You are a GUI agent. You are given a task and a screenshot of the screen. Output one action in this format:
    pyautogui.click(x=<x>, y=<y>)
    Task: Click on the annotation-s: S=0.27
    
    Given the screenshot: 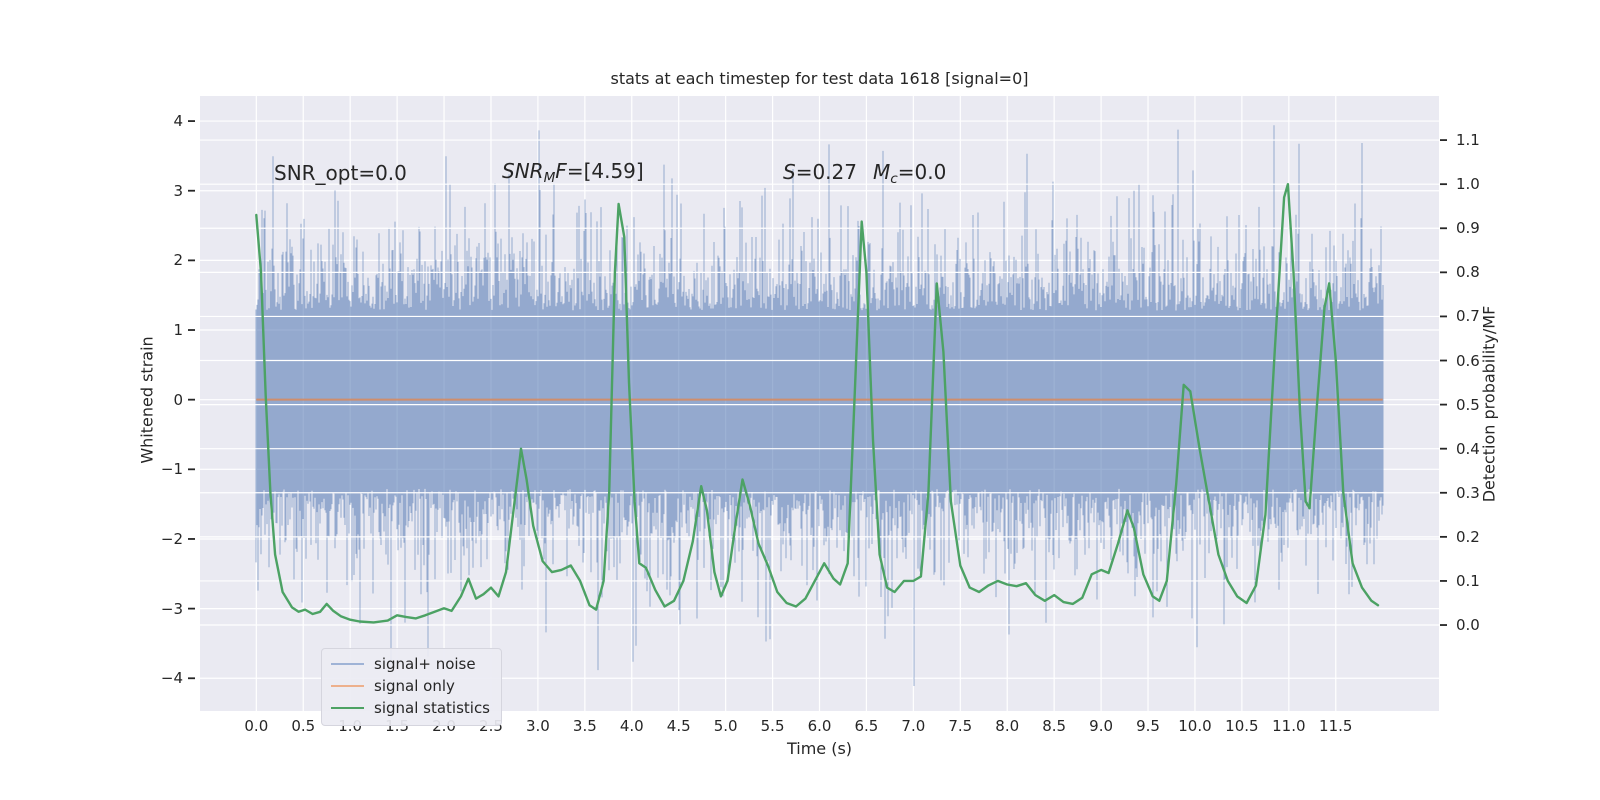 What is the action you would take?
    pyautogui.click(x=820, y=172)
    